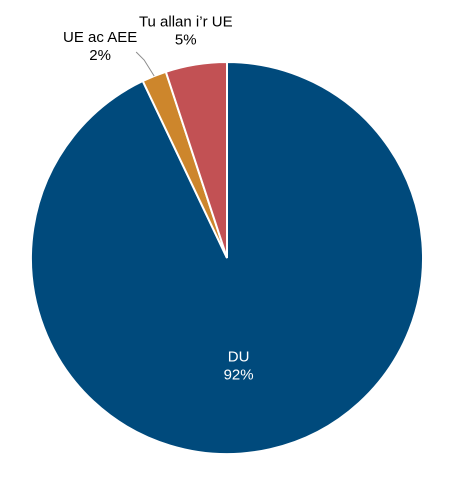 The width and height of the screenshot is (467, 493). I want to click on slice-label-tu-allan-i-r-ue: Tu allan i’r UE, so click(186, 22).